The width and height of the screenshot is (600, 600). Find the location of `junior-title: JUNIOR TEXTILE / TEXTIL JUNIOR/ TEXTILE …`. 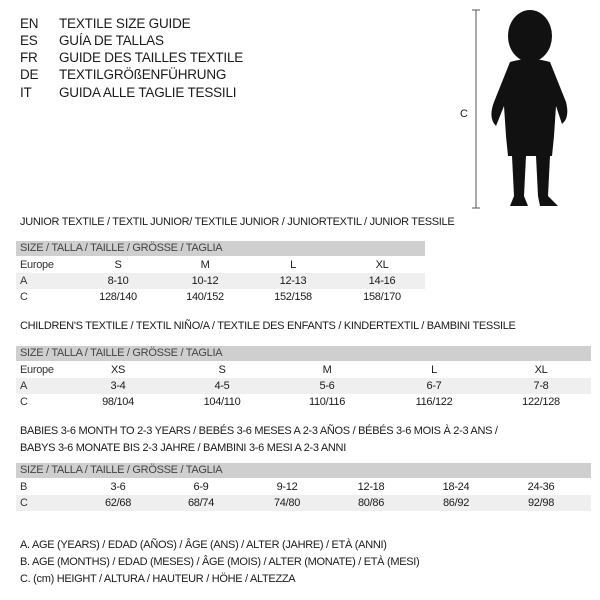

junior-title: JUNIOR TEXTILE / TEXTIL JUNIOR/ TEXTILE … is located at coordinates (237, 222).